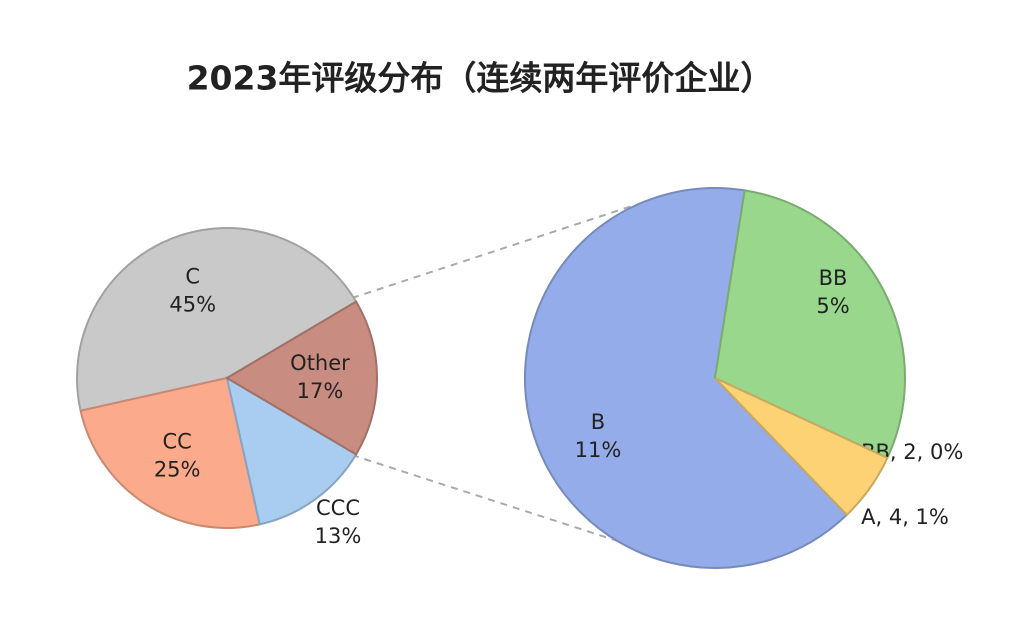 The image size is (1028, 624). I want to click on value-label: 17%, so click(320, 391).